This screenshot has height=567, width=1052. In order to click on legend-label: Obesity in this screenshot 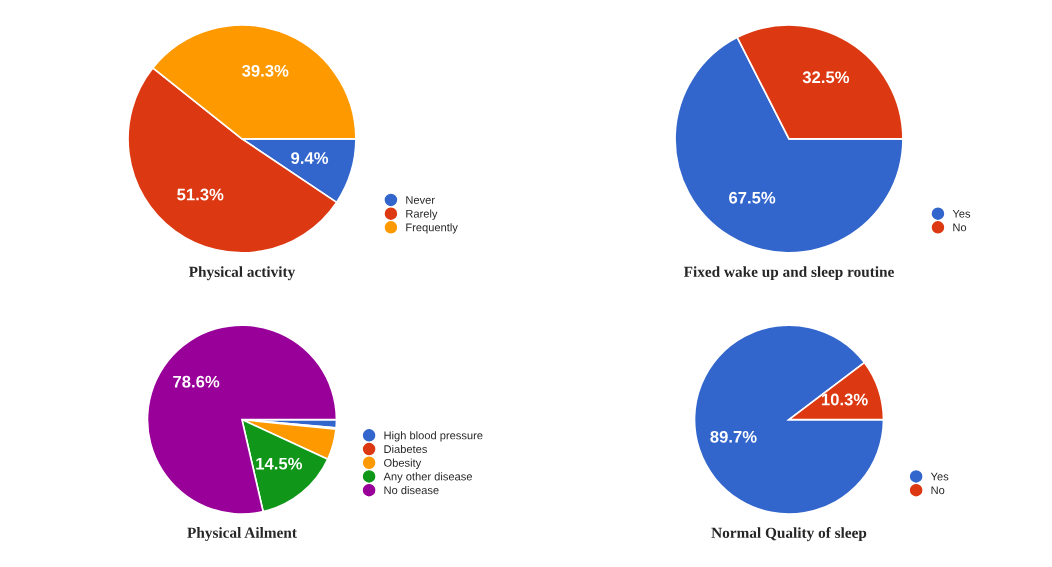, I will do `click(403, 463)`.